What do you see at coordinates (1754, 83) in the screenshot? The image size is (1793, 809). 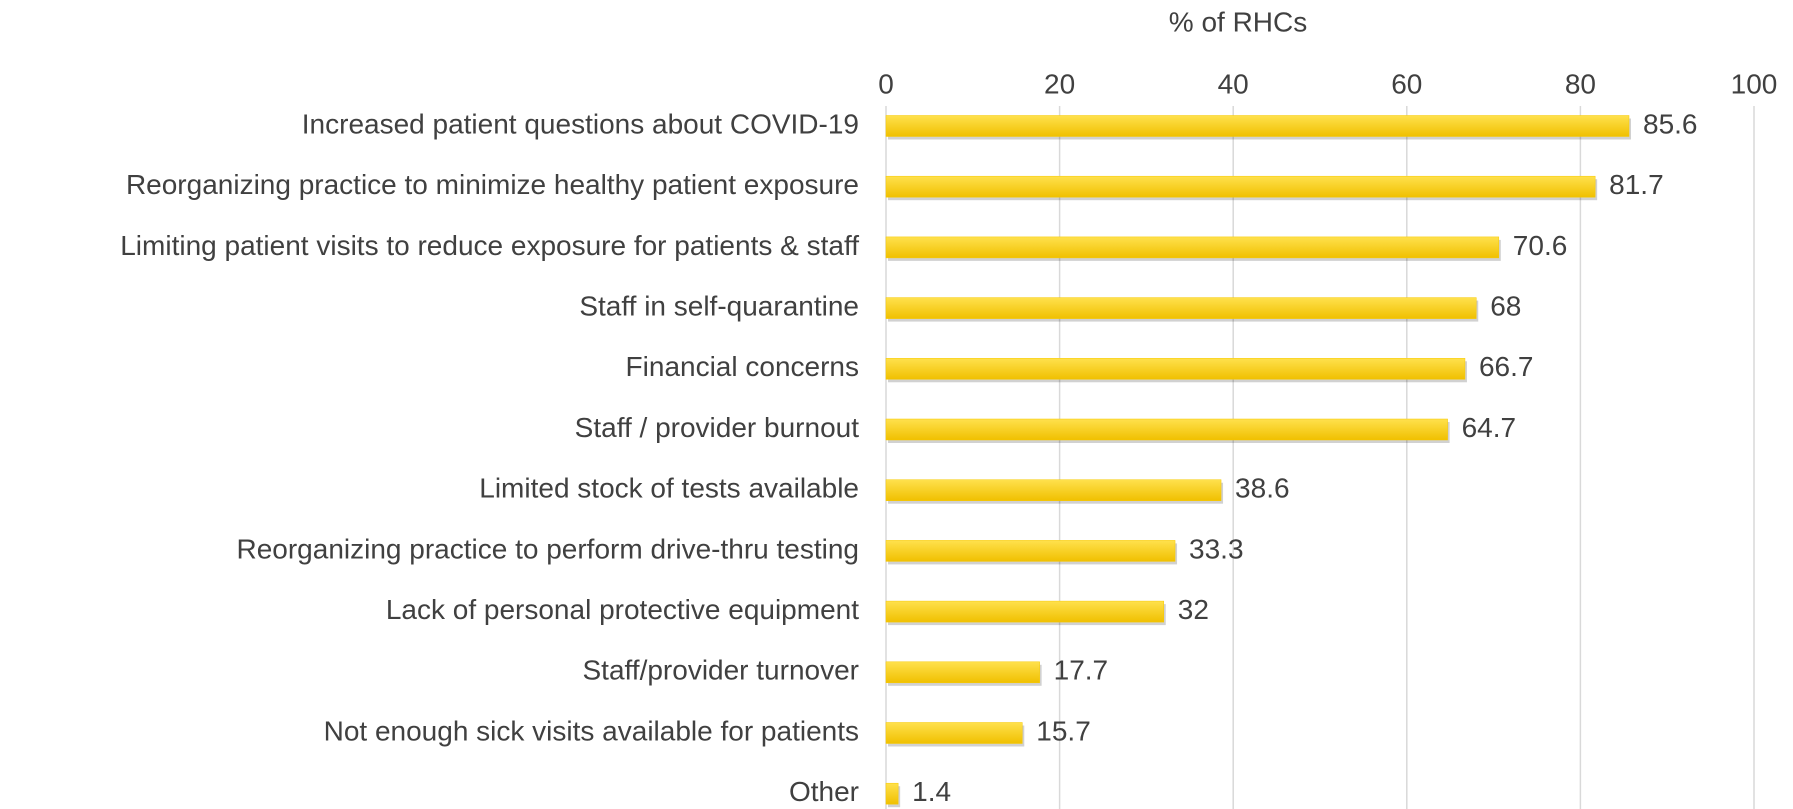 I see `x-tick-label: 100` at bounding box center [1754, 83].